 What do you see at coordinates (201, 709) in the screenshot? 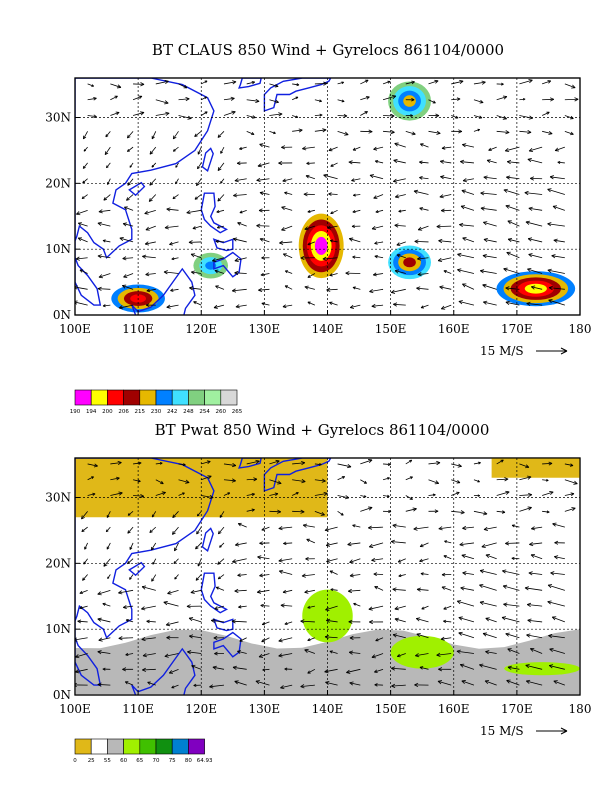
I see `x-tick-label: 120E` at bounding box center [201, 709].